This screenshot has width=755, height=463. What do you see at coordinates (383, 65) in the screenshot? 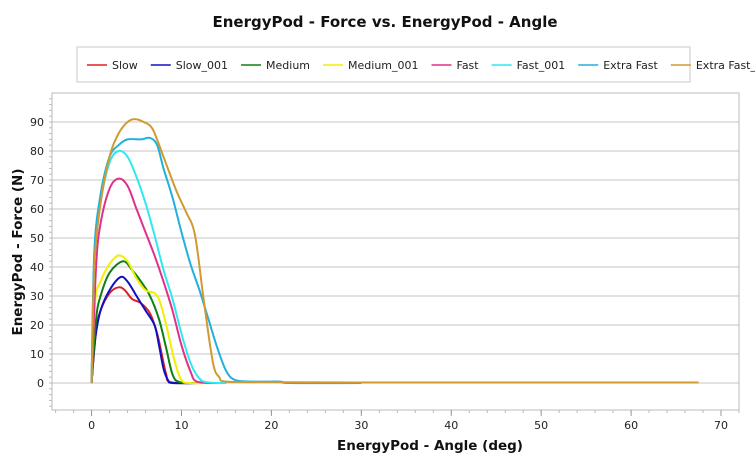
I see `legend-label: Medium_001` at bounding box center [383, 65].